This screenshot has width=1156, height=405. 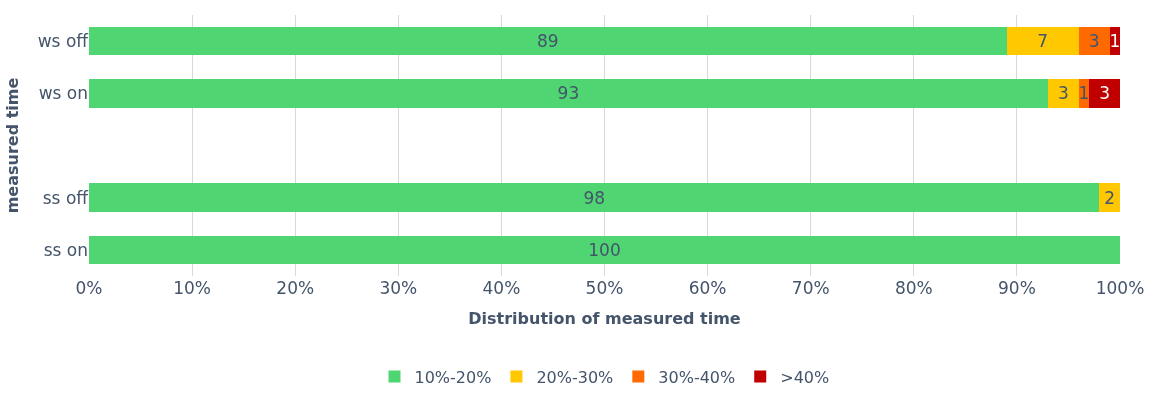 What do you see at coordinates (604, 288) in the screenshot?
I see `x-tick-label: 50%` at bounding box center [604, 288].